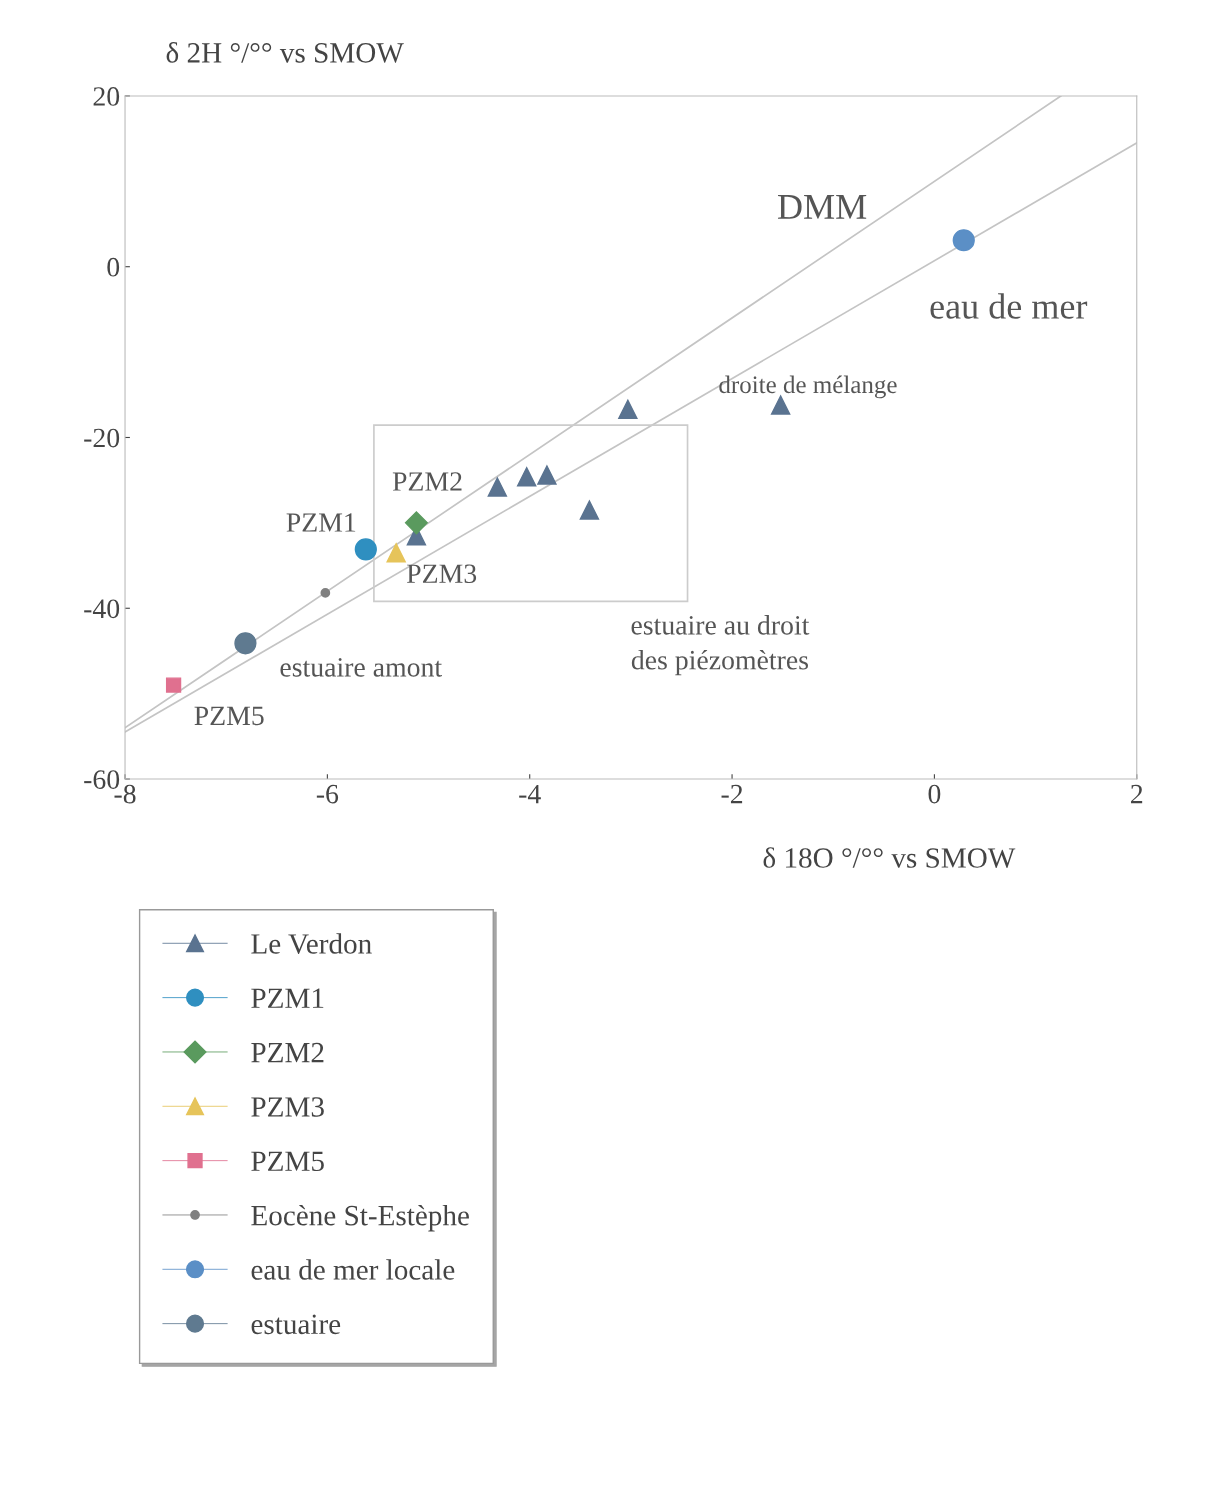 This screenshot has width=1221, height=1499. Describe the element at coordinates (889, 858) in the screenshot. I see `x-axis-title: δ 18O °/°° vs SMOW` at that location.